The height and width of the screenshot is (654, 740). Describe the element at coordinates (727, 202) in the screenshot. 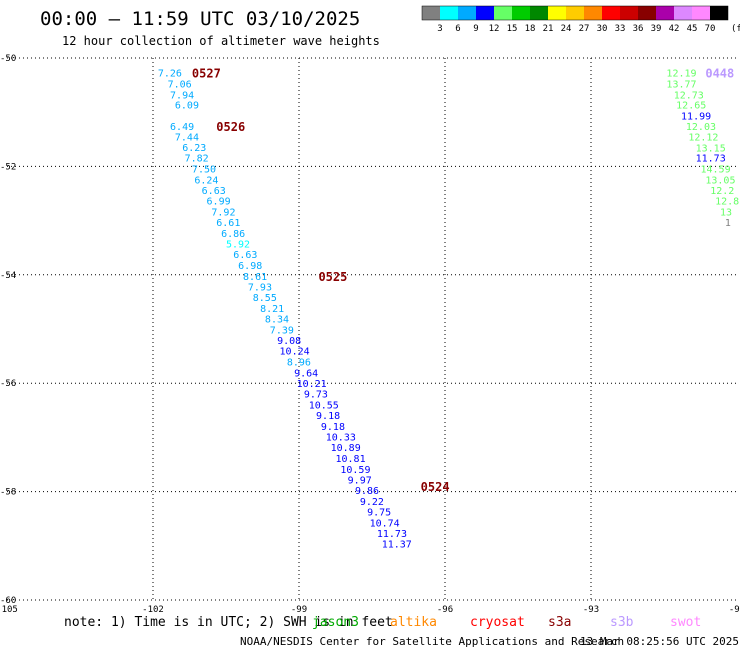

I see `swh-label: 12.8` at that location.